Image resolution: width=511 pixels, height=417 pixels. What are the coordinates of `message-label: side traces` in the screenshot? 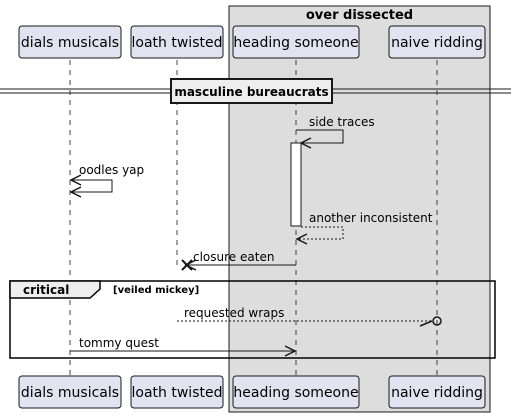 It's located at (342, 122).